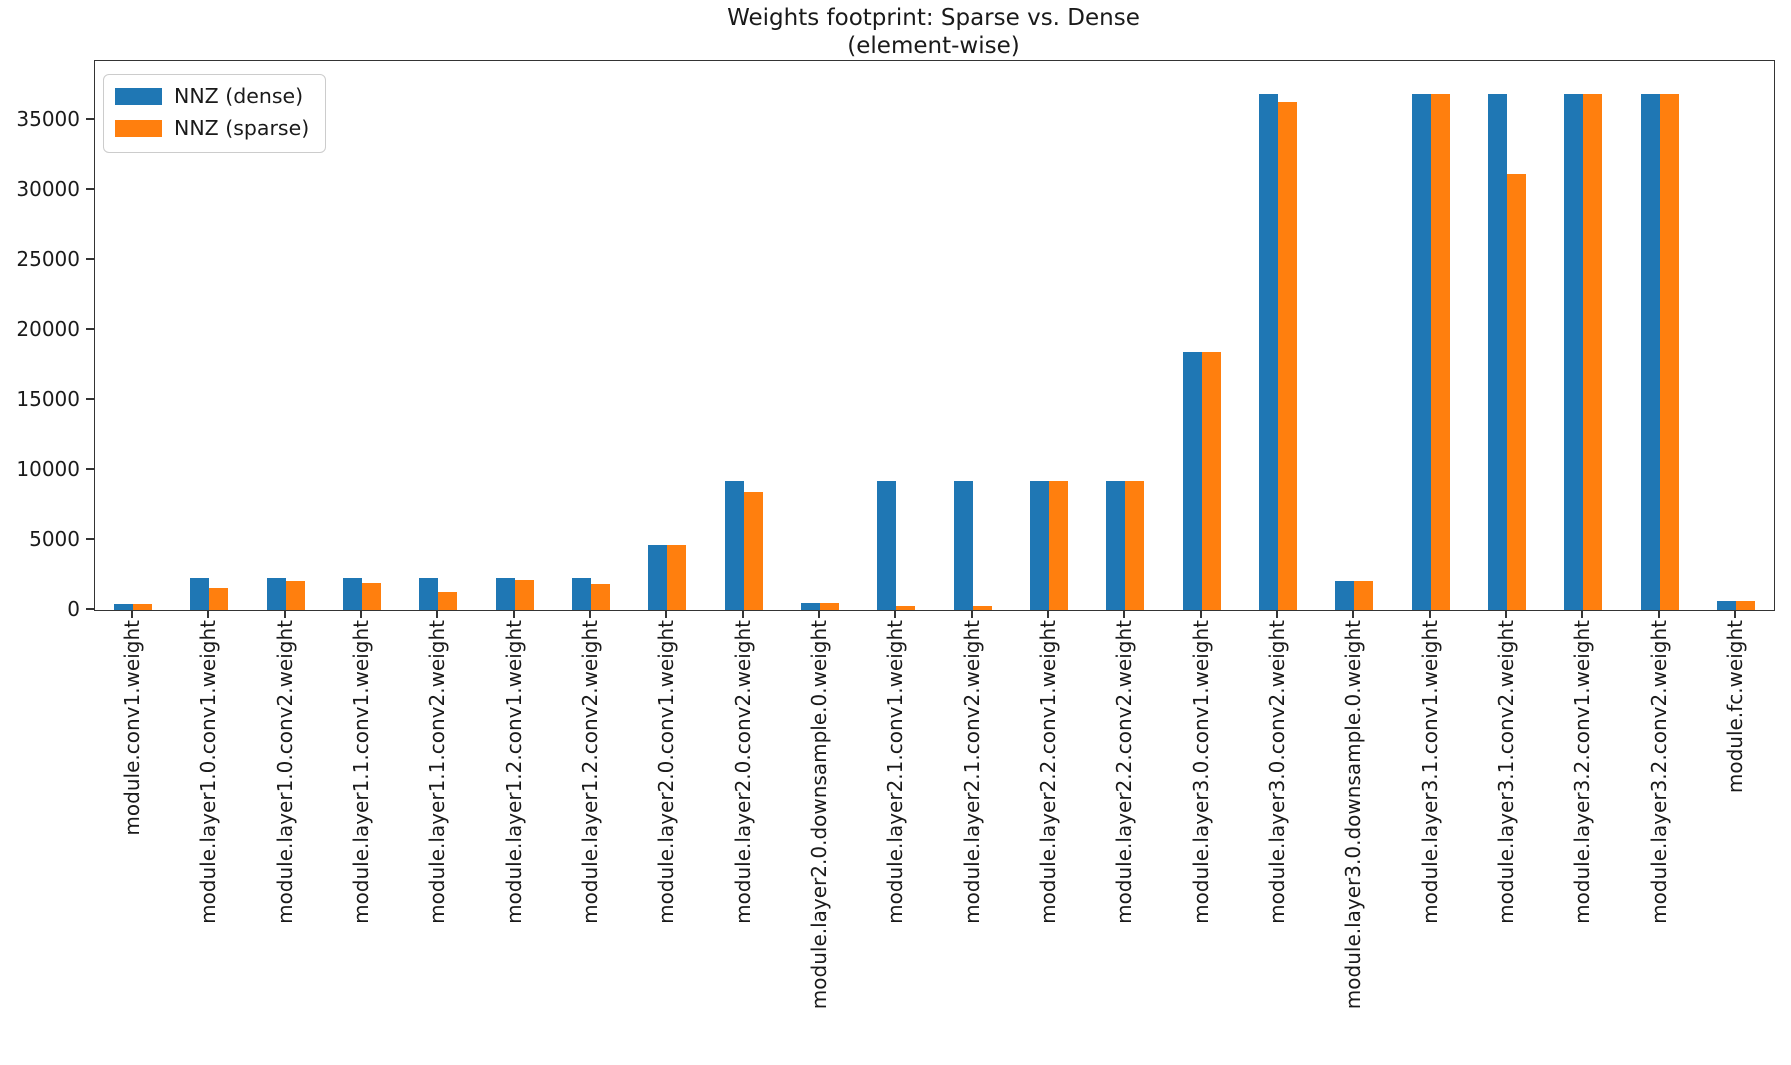 This screenshot has height=1065, width=1791. I want to click on x-tick-label: module.layer3.0.conv1.weight, so click(1200, 772).